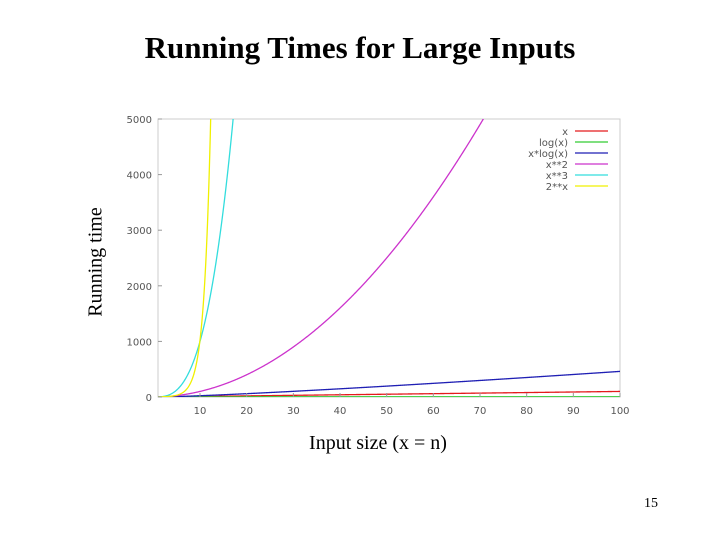 The width and height of the screenshot is (720, 540). I want to click on legend-label: log(x), so click(553, 143).